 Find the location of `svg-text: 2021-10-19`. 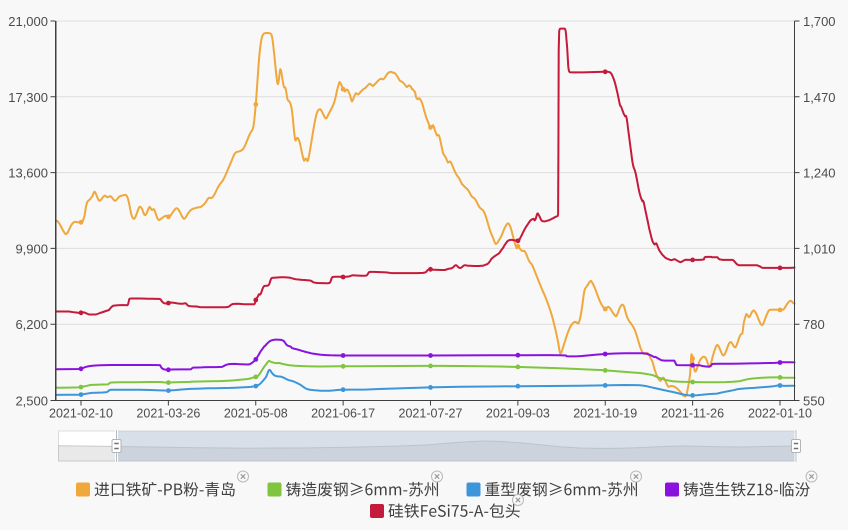

svg-text: 2021-10-19 is located at coordinates (605, 414).